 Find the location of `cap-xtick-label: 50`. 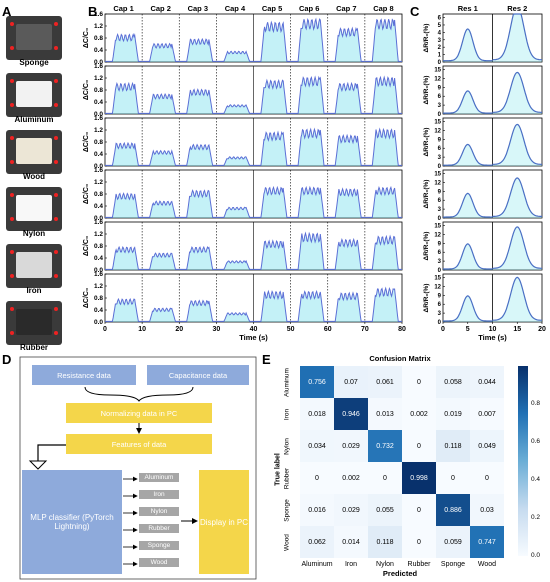

cap-xtick-label: 50 is located at coordinates (291, 329).